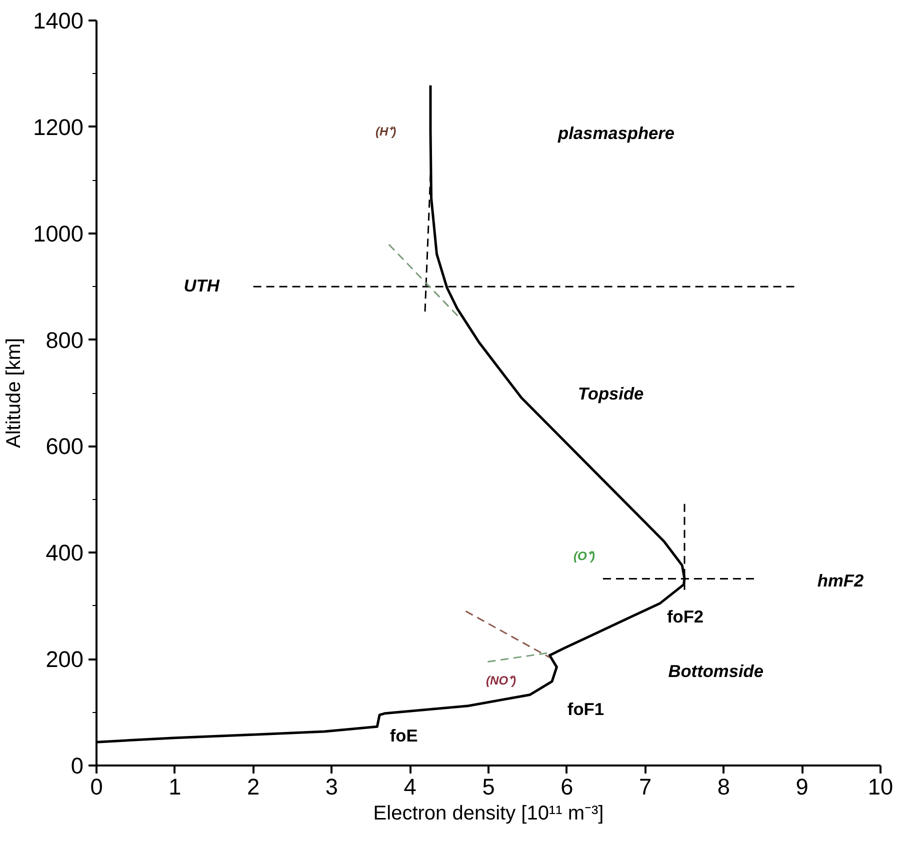  Describe the element at coordinates (58, 21) in the screenshot. I see `y-tick-label: 1400` at that location.